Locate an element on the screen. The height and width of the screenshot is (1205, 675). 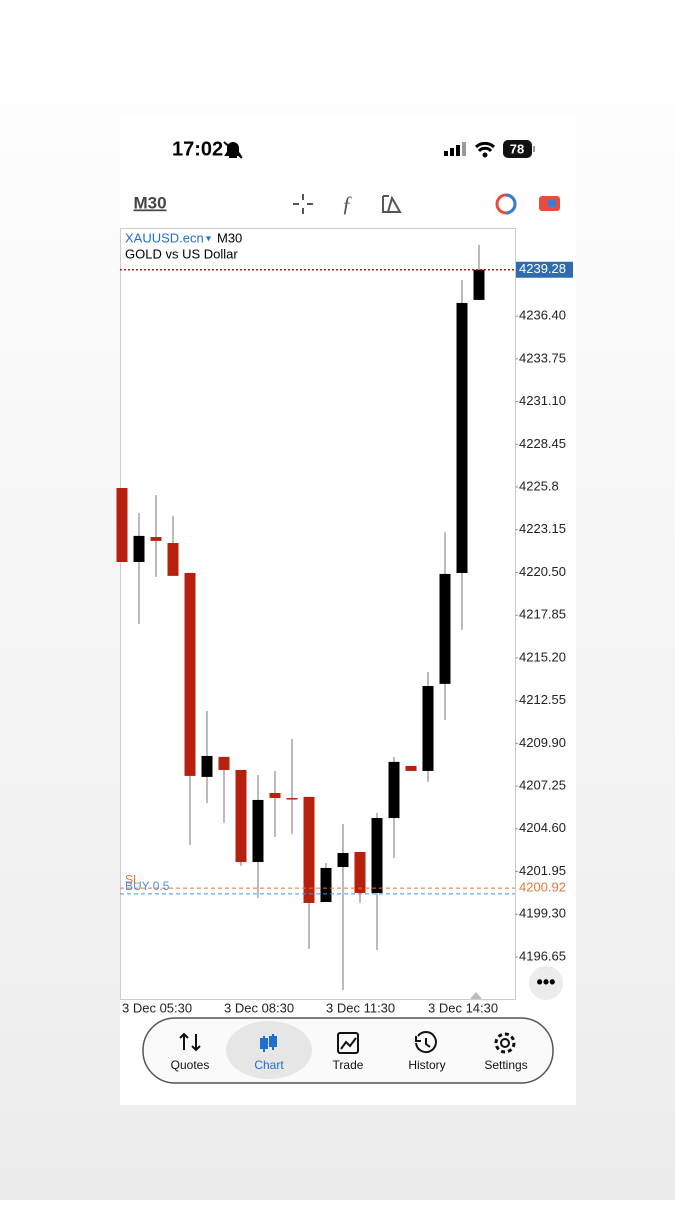
nav-item: Quotes is located at coordinates (190, 1065).